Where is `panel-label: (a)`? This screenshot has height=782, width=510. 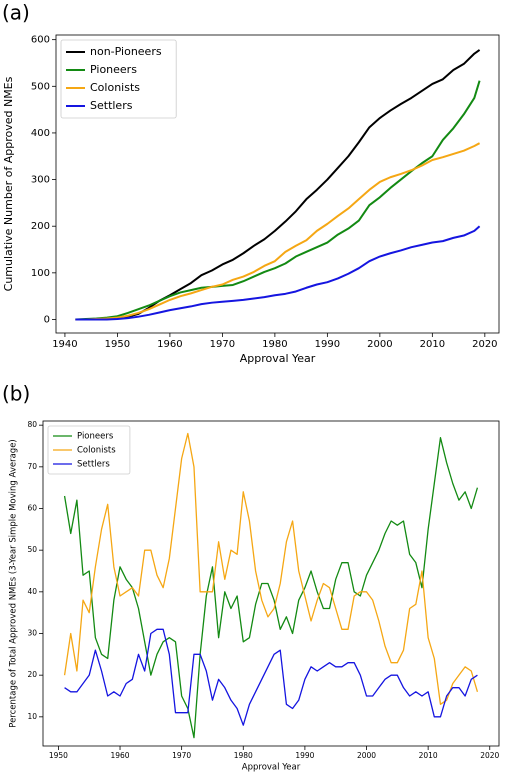
panel-label: (a) is located at coordinates (16, 13).